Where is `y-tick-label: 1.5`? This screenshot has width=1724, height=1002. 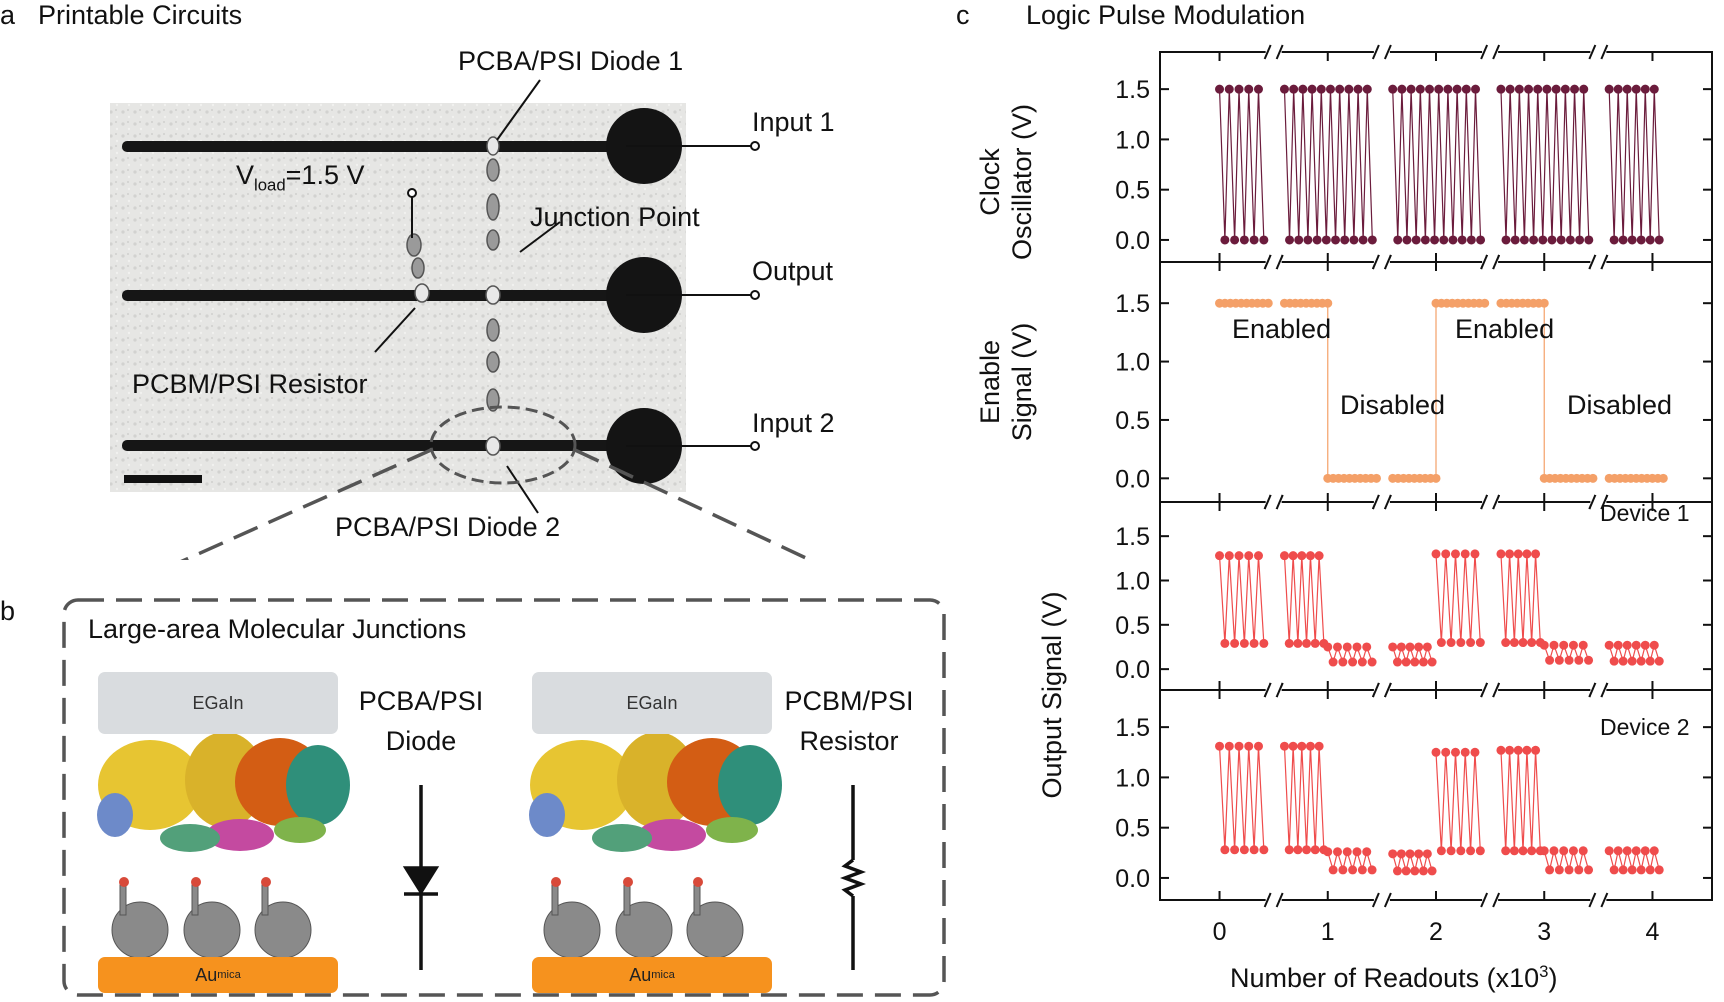 y-tick-label: 1.5 is located at coordinates (1132, 304).